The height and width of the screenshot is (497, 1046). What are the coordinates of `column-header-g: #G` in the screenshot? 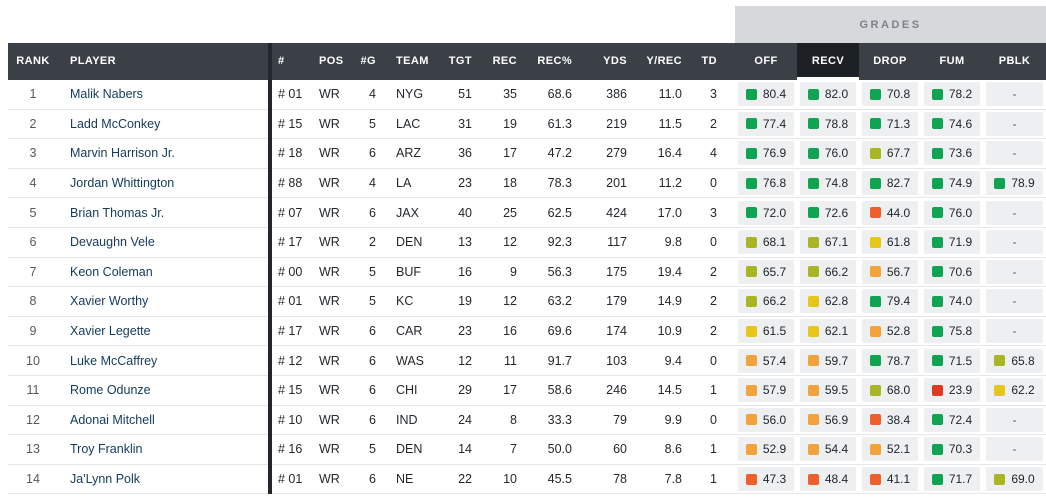 It's located at (372, 61).